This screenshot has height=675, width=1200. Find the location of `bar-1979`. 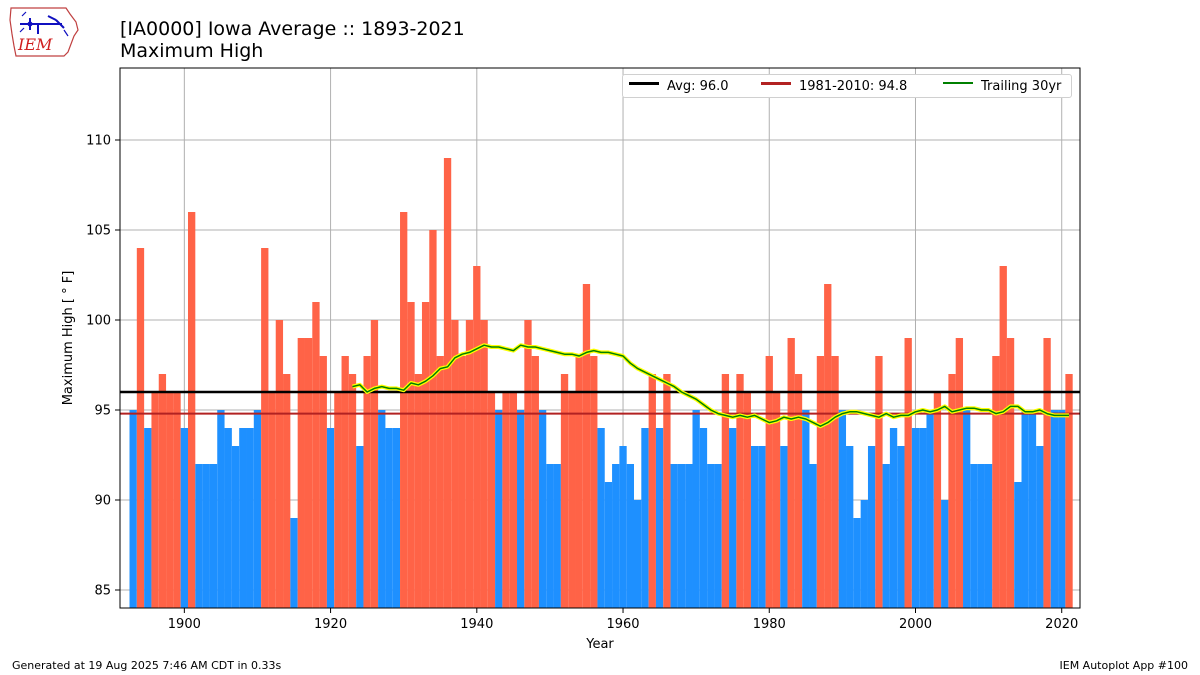

bar-1979 is located at coordinates (762, 527).